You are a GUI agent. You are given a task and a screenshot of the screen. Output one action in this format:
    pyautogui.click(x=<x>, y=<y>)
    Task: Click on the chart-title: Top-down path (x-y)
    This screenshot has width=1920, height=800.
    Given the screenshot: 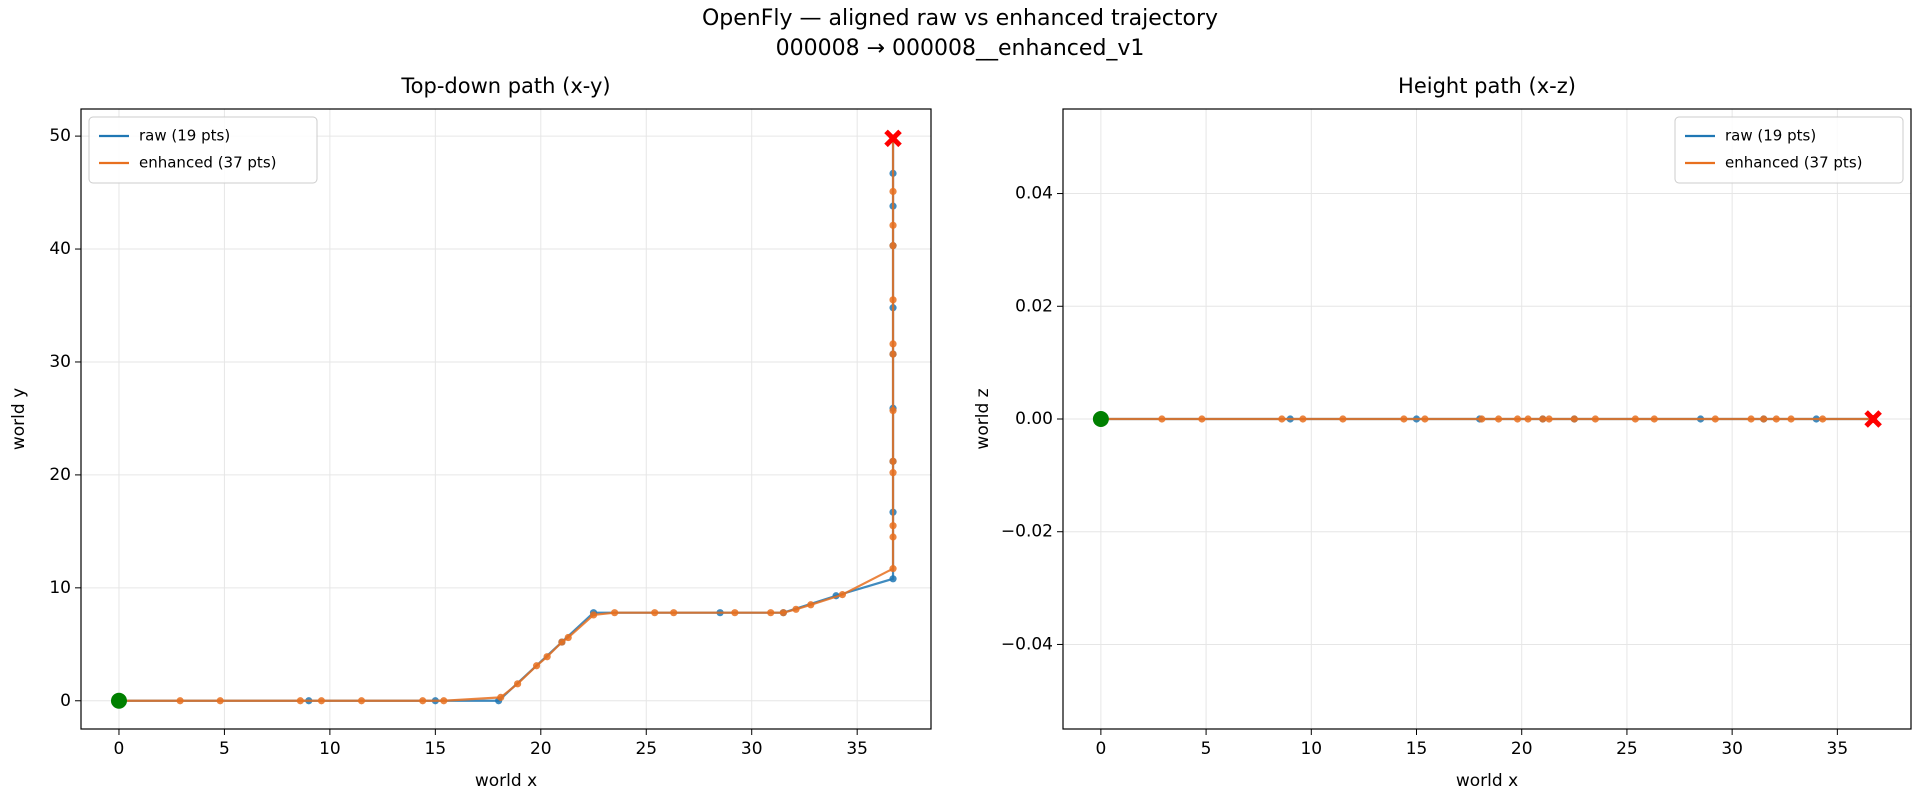 What is the action you would take?
    pyautogui.click(x=505, y=86)
    